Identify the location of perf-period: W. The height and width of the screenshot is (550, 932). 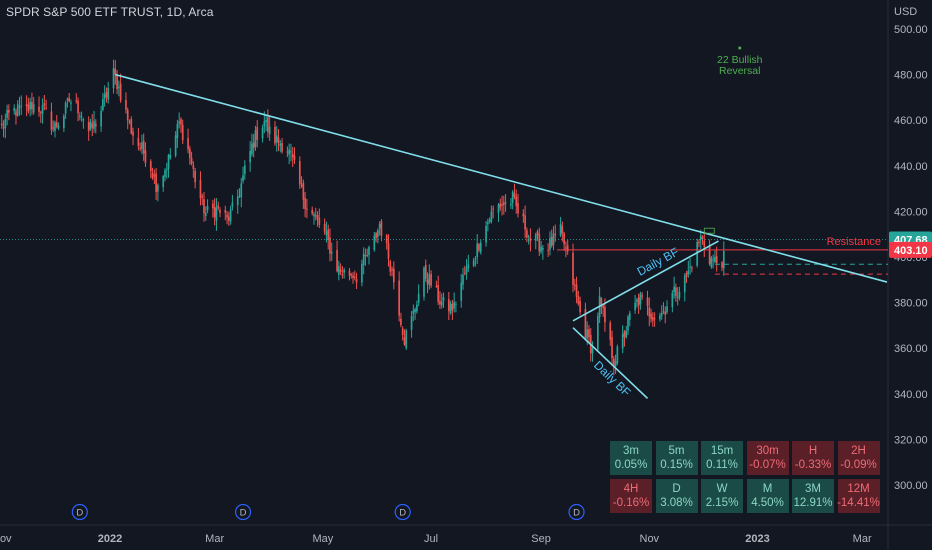
(722, 489).